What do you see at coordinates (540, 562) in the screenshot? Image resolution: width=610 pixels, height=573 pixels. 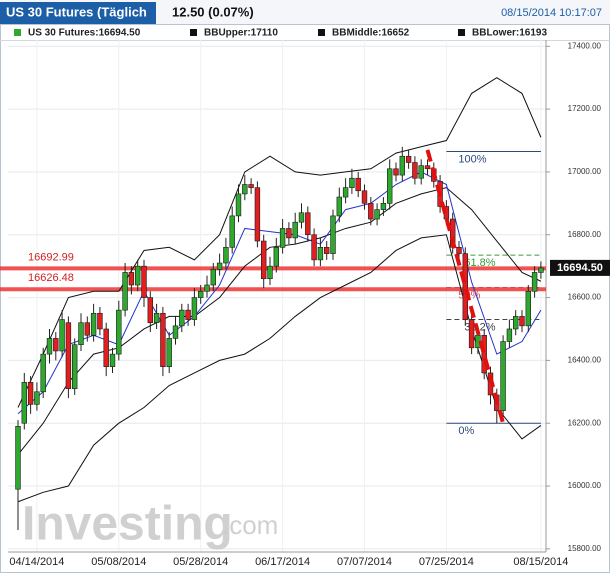 I see `x-tick-label: 08/15/2014` at bounding box center [540, 562].